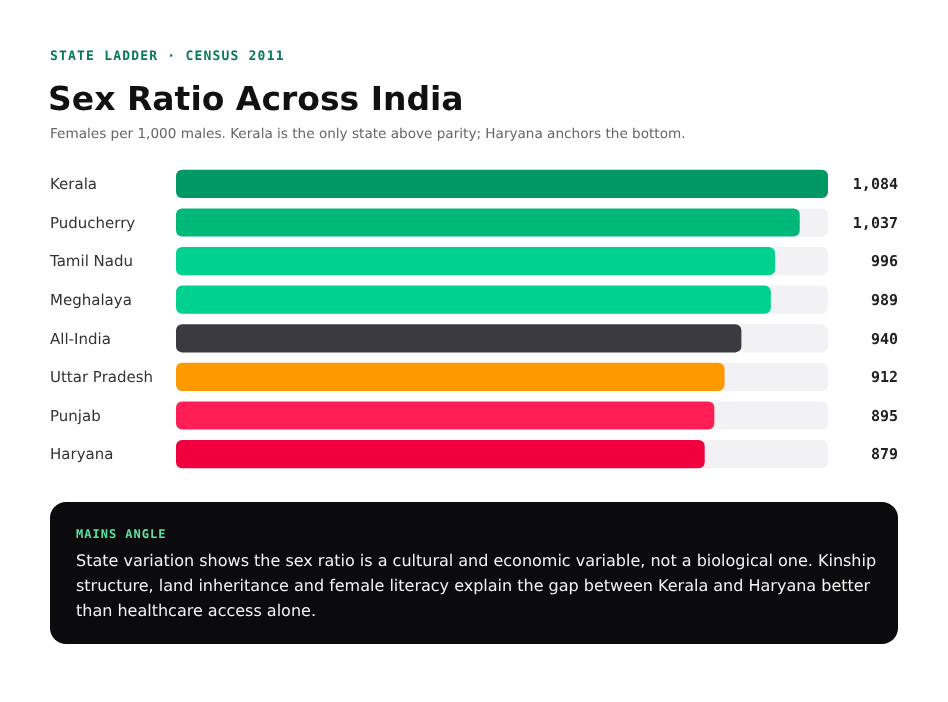  Describe the element at coordinates (256, 99) in the screenshot. I see `chart-title: Sex Ratio Across India` at that location.